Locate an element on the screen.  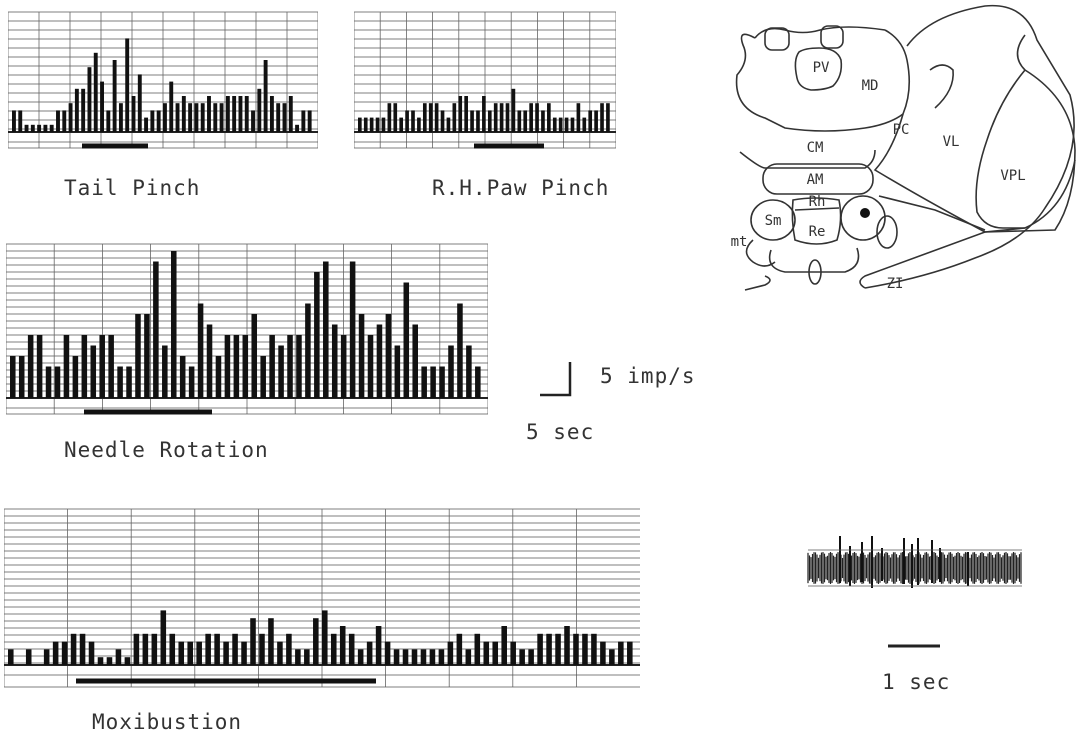
label-tail-pinch: Tail Pinch is located at coordinates (132, 188).